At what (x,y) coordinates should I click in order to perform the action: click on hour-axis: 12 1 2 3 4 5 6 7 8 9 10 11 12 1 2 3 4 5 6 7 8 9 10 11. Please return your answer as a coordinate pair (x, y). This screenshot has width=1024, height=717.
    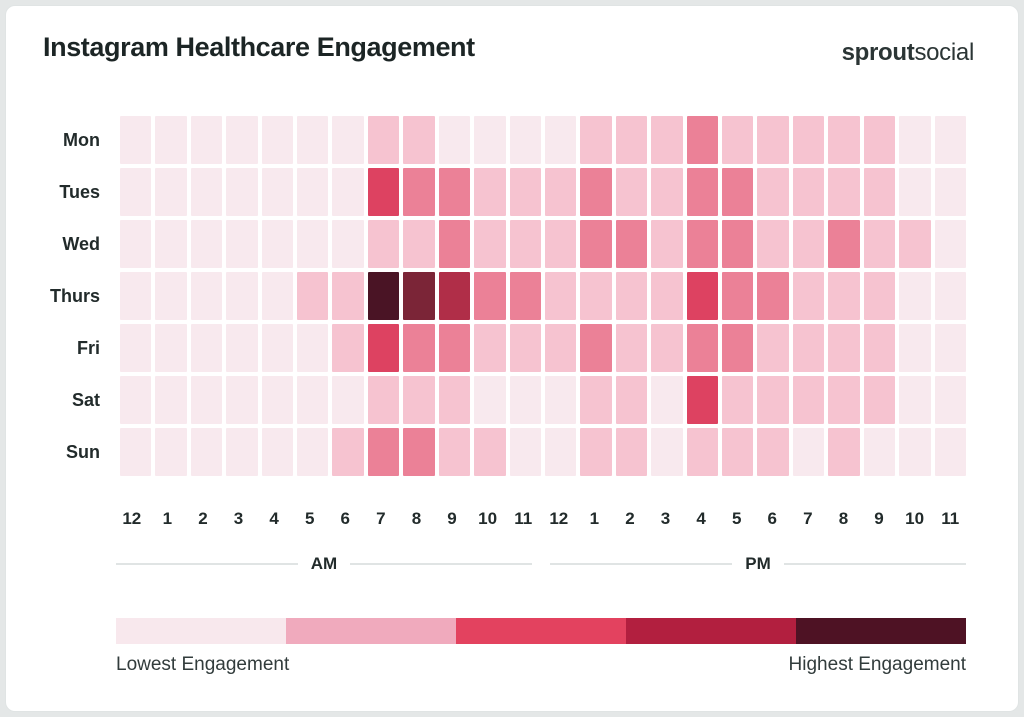
    Looking at the image, I should click on (541, 519).